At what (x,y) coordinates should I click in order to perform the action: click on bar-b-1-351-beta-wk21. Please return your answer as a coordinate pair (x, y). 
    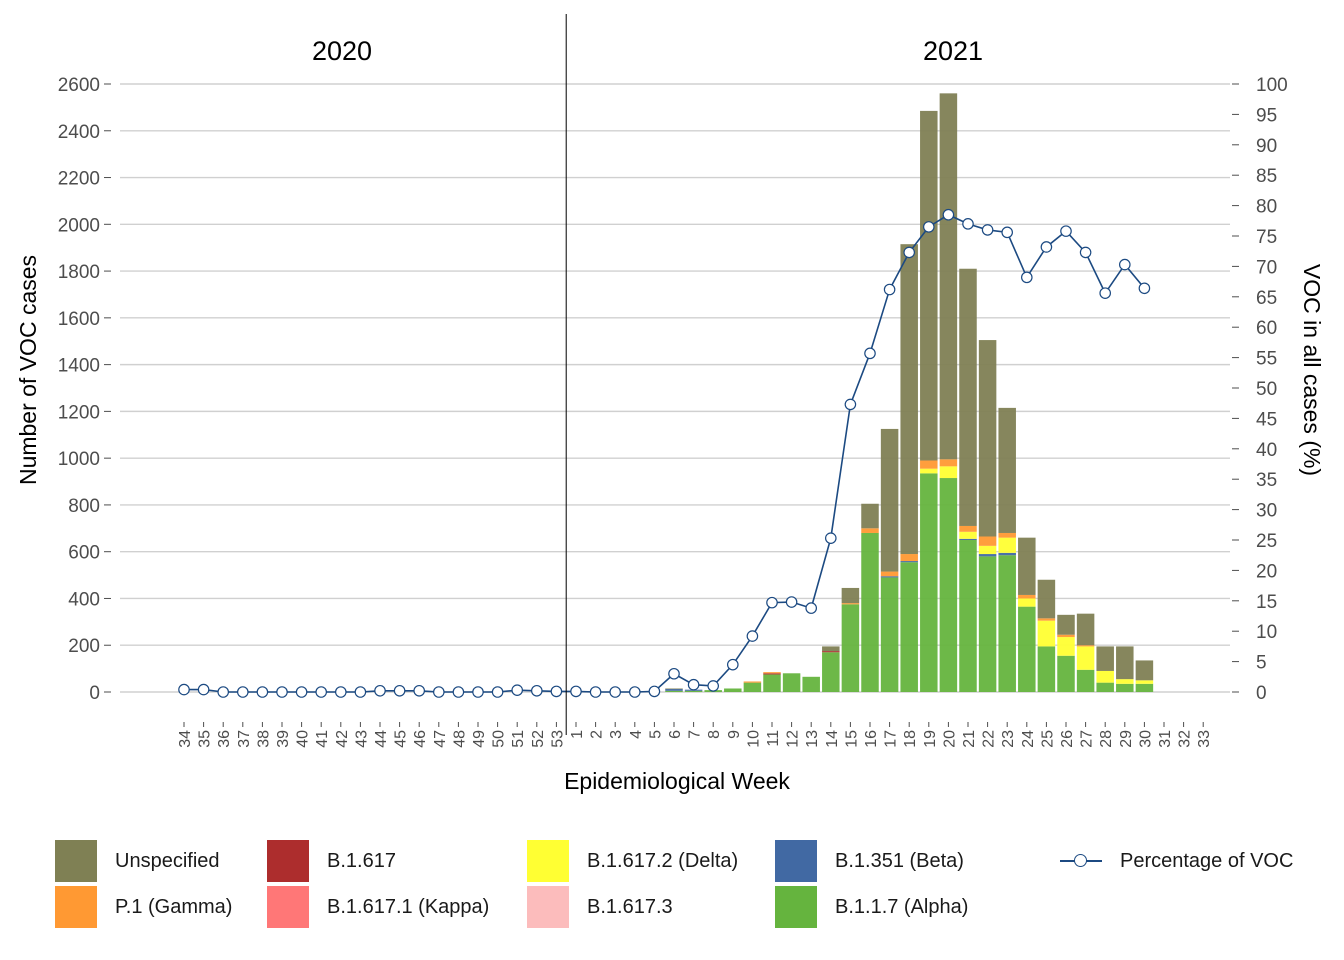
    Looking at the image, I should click on (968, 539).